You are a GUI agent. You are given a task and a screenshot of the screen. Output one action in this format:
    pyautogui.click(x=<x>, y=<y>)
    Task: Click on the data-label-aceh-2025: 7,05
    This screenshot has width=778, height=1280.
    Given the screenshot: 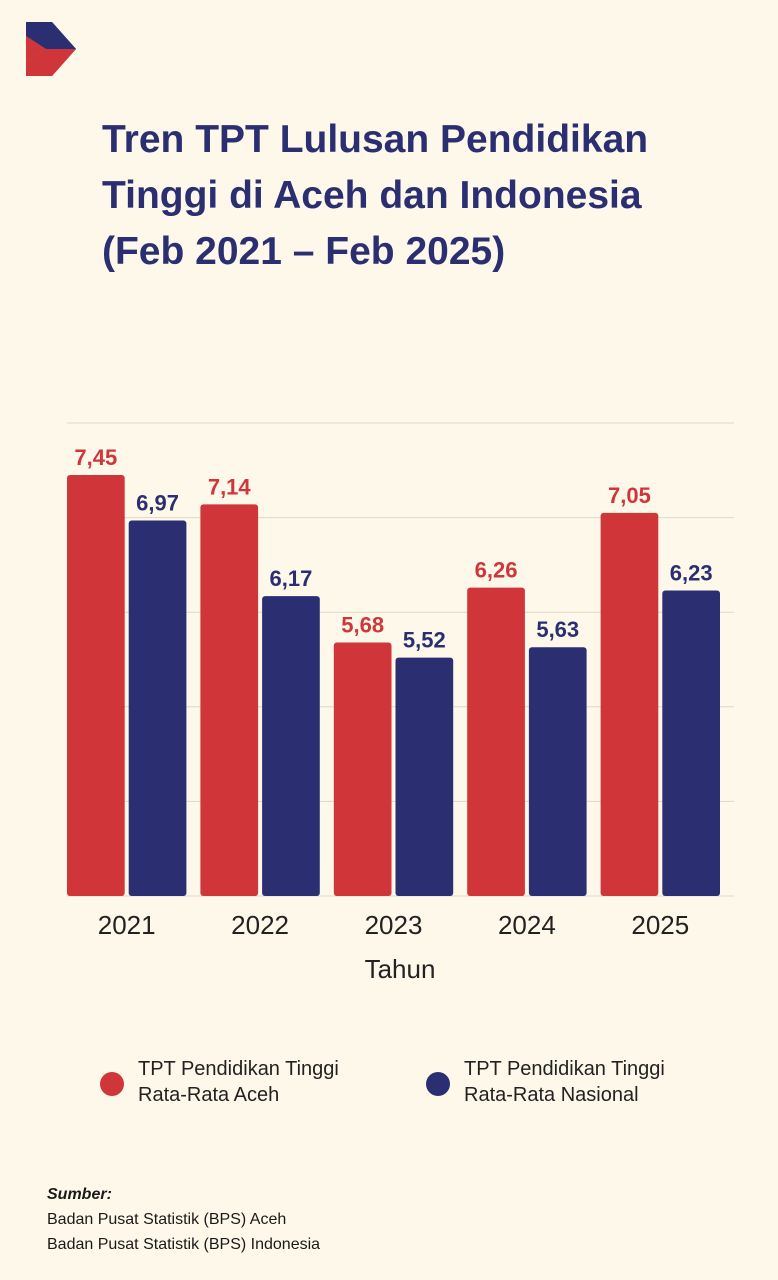 What is the action you would take?
    pyautogui.click(x=629, y=495)
    